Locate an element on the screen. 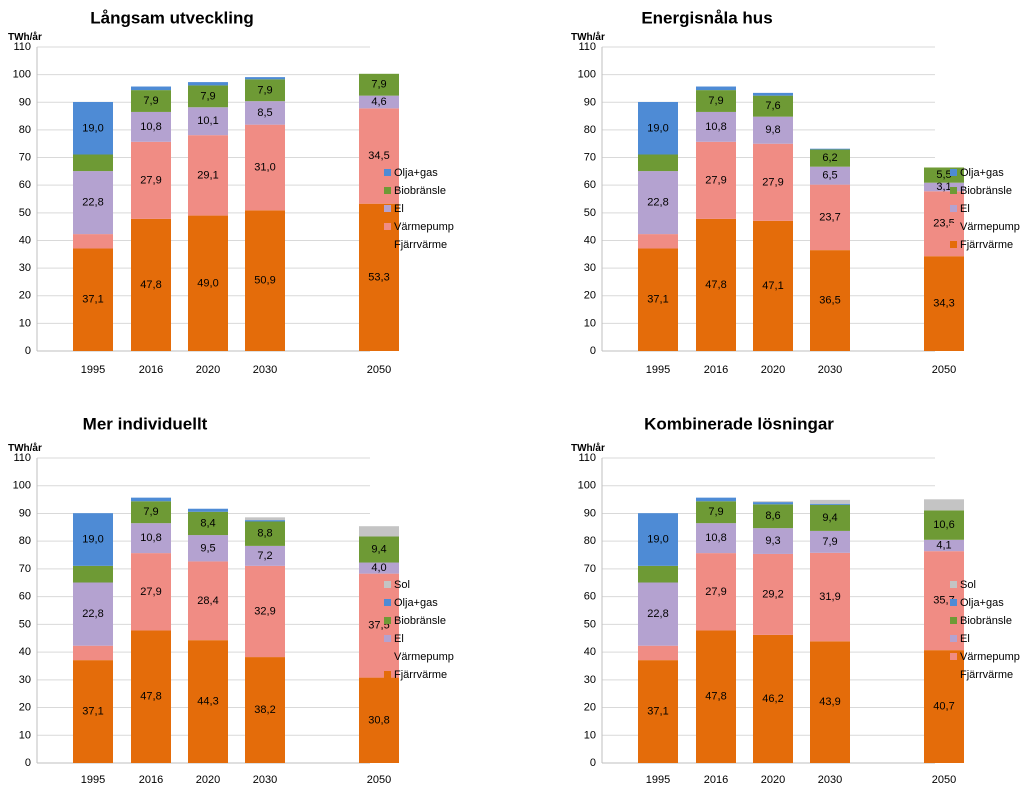 This screenshot has width=1024, height=791. data-label-fj-rrv-rme: 37,1 is located at coordinates (657, 712).